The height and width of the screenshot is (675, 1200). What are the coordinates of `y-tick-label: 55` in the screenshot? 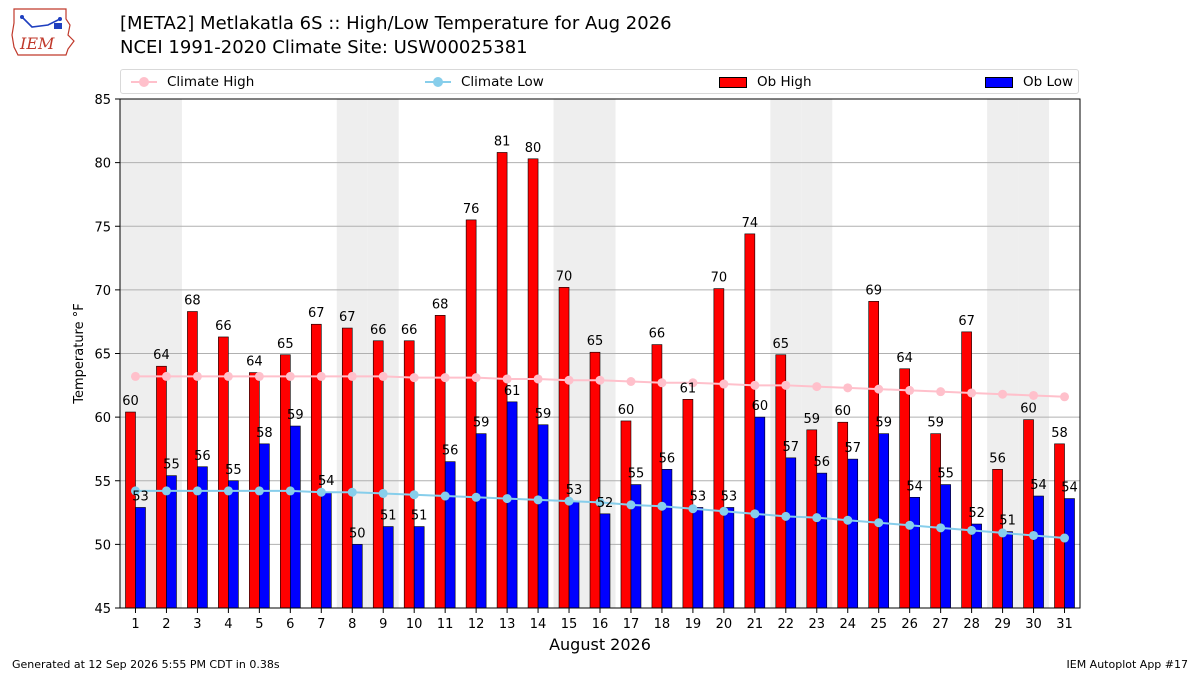 It's located at (102, 482).